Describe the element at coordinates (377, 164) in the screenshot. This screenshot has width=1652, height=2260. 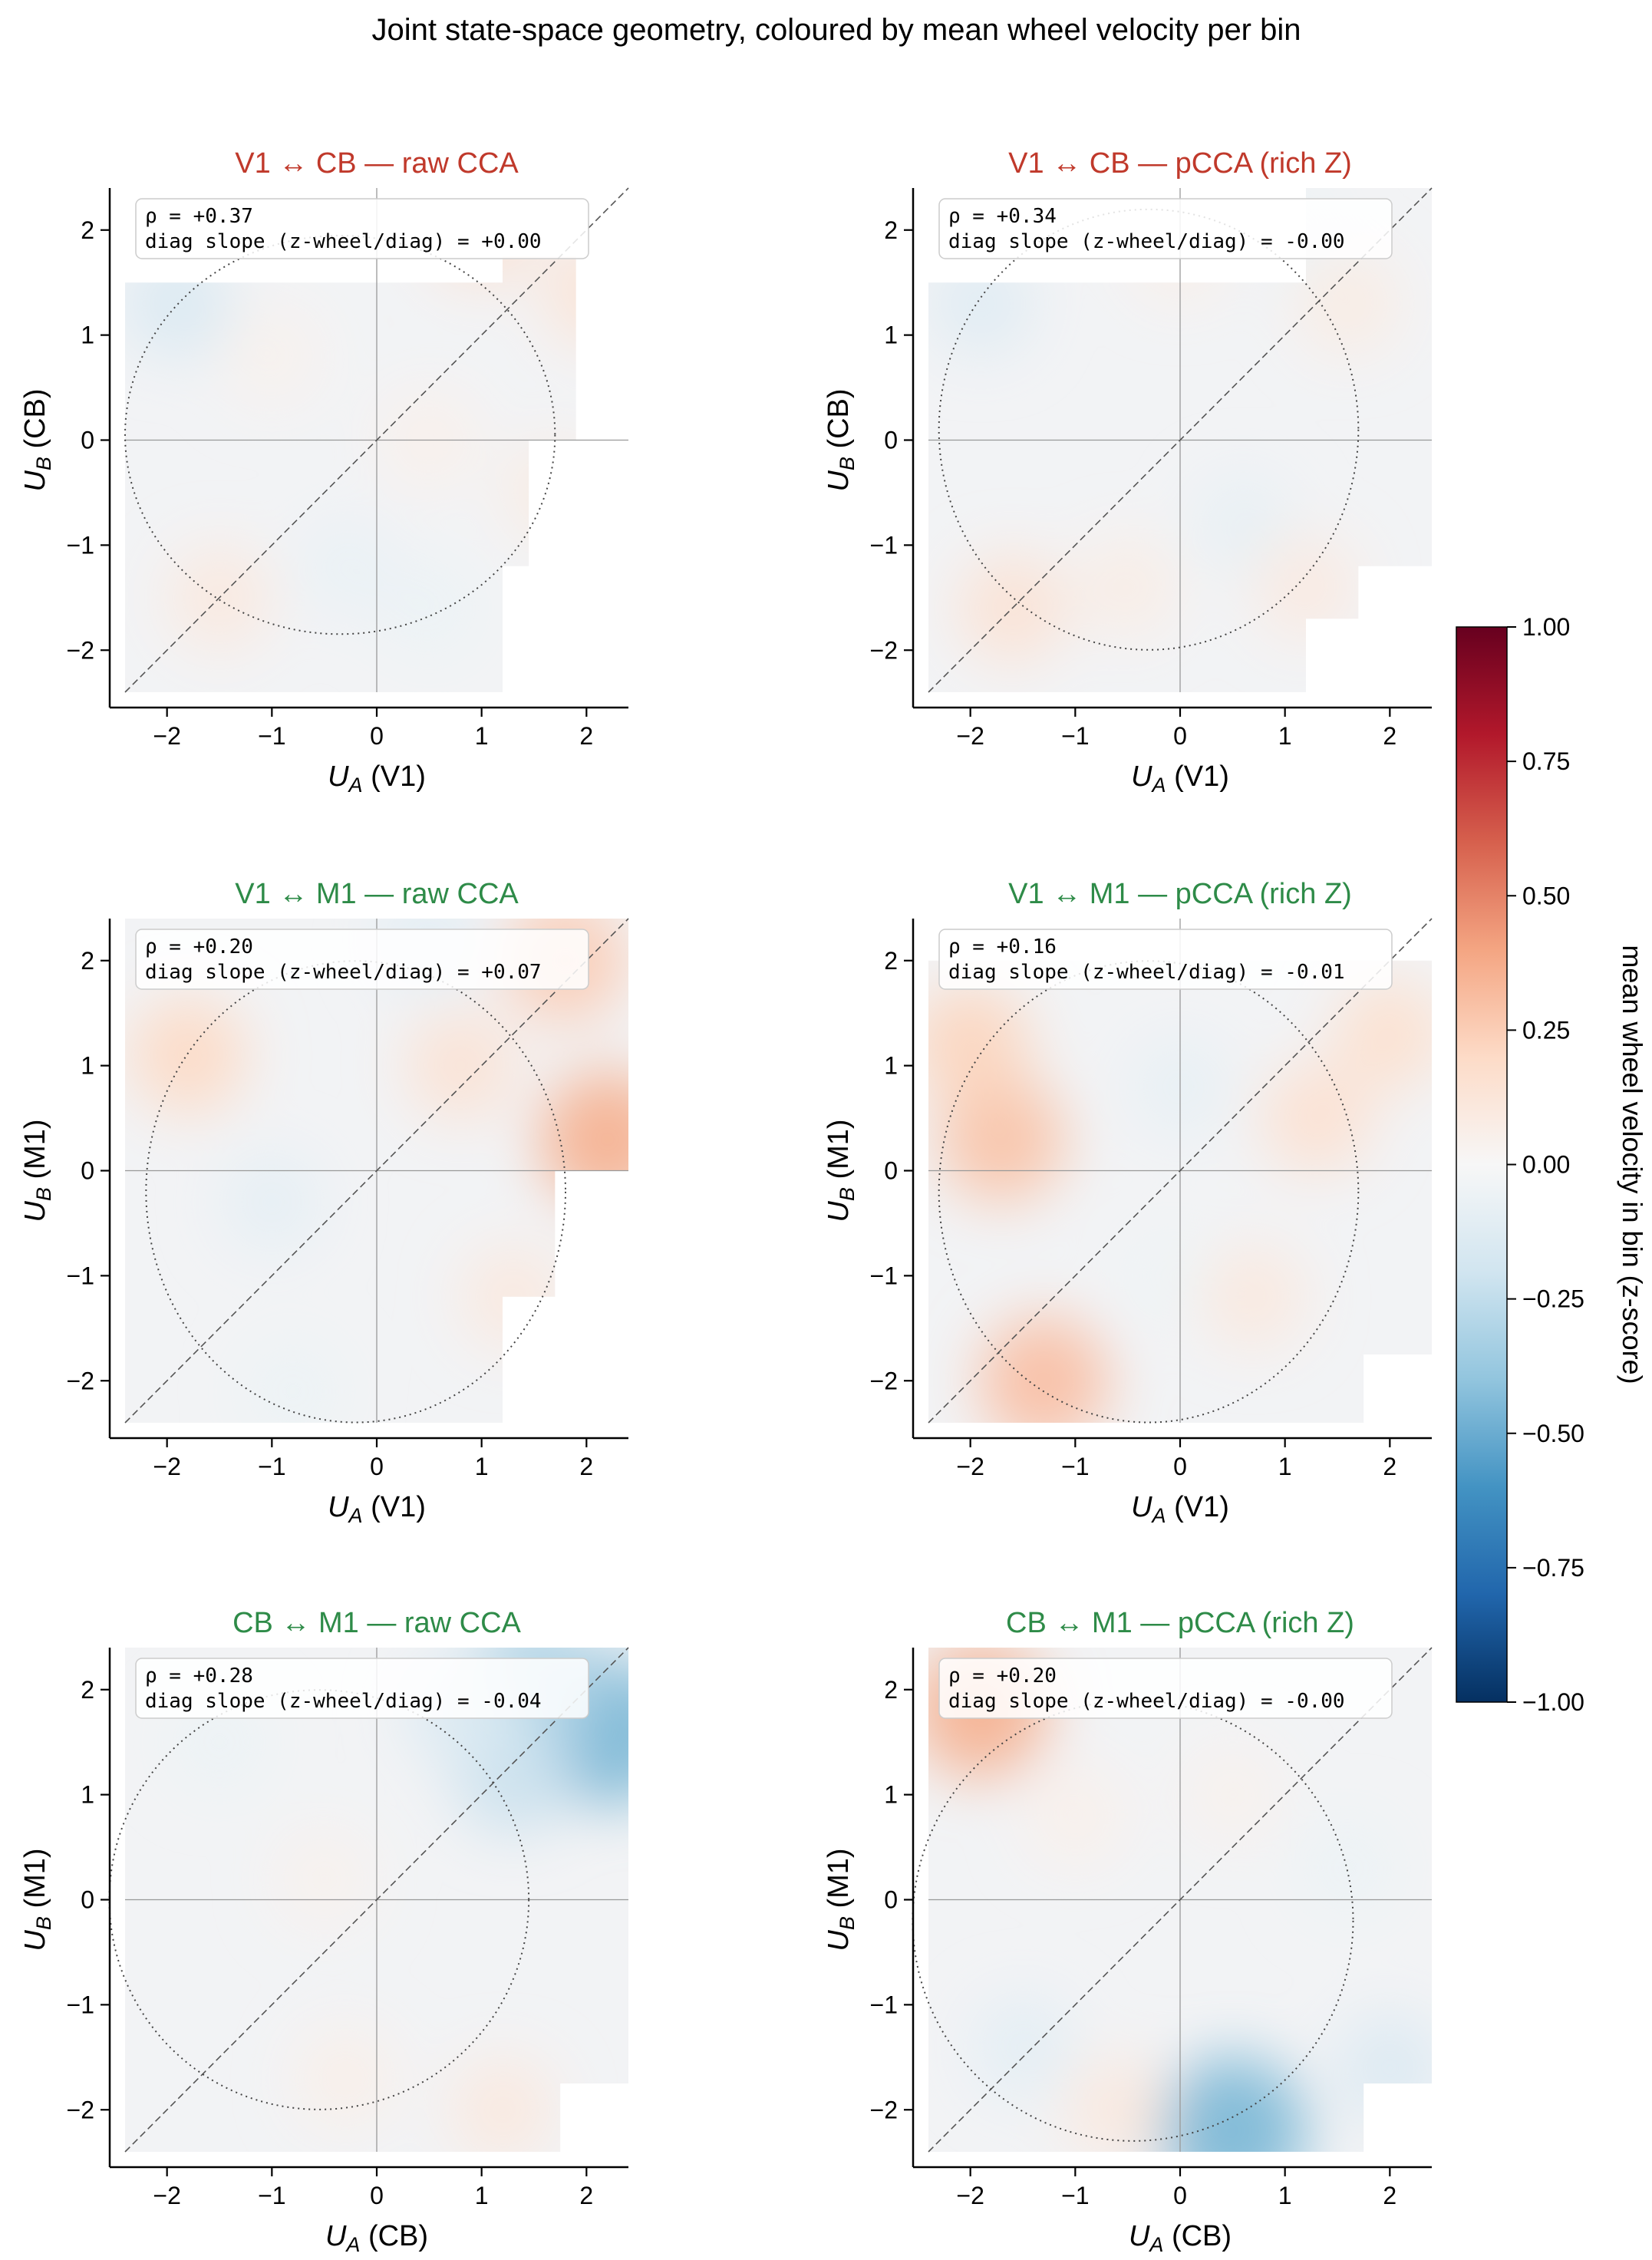
I see `chart-title: V1 ↔ CB — raw CCA` at that location.